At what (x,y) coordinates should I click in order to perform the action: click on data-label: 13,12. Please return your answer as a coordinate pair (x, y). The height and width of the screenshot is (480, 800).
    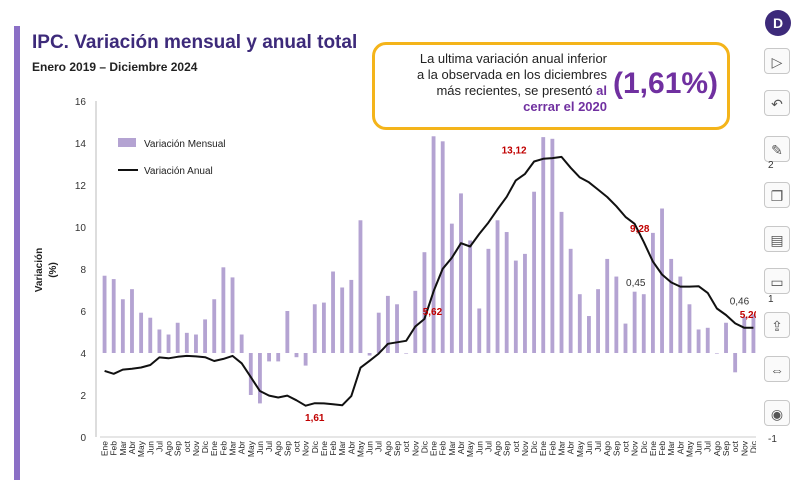
    Looking at the image, I should click on (514, 150).